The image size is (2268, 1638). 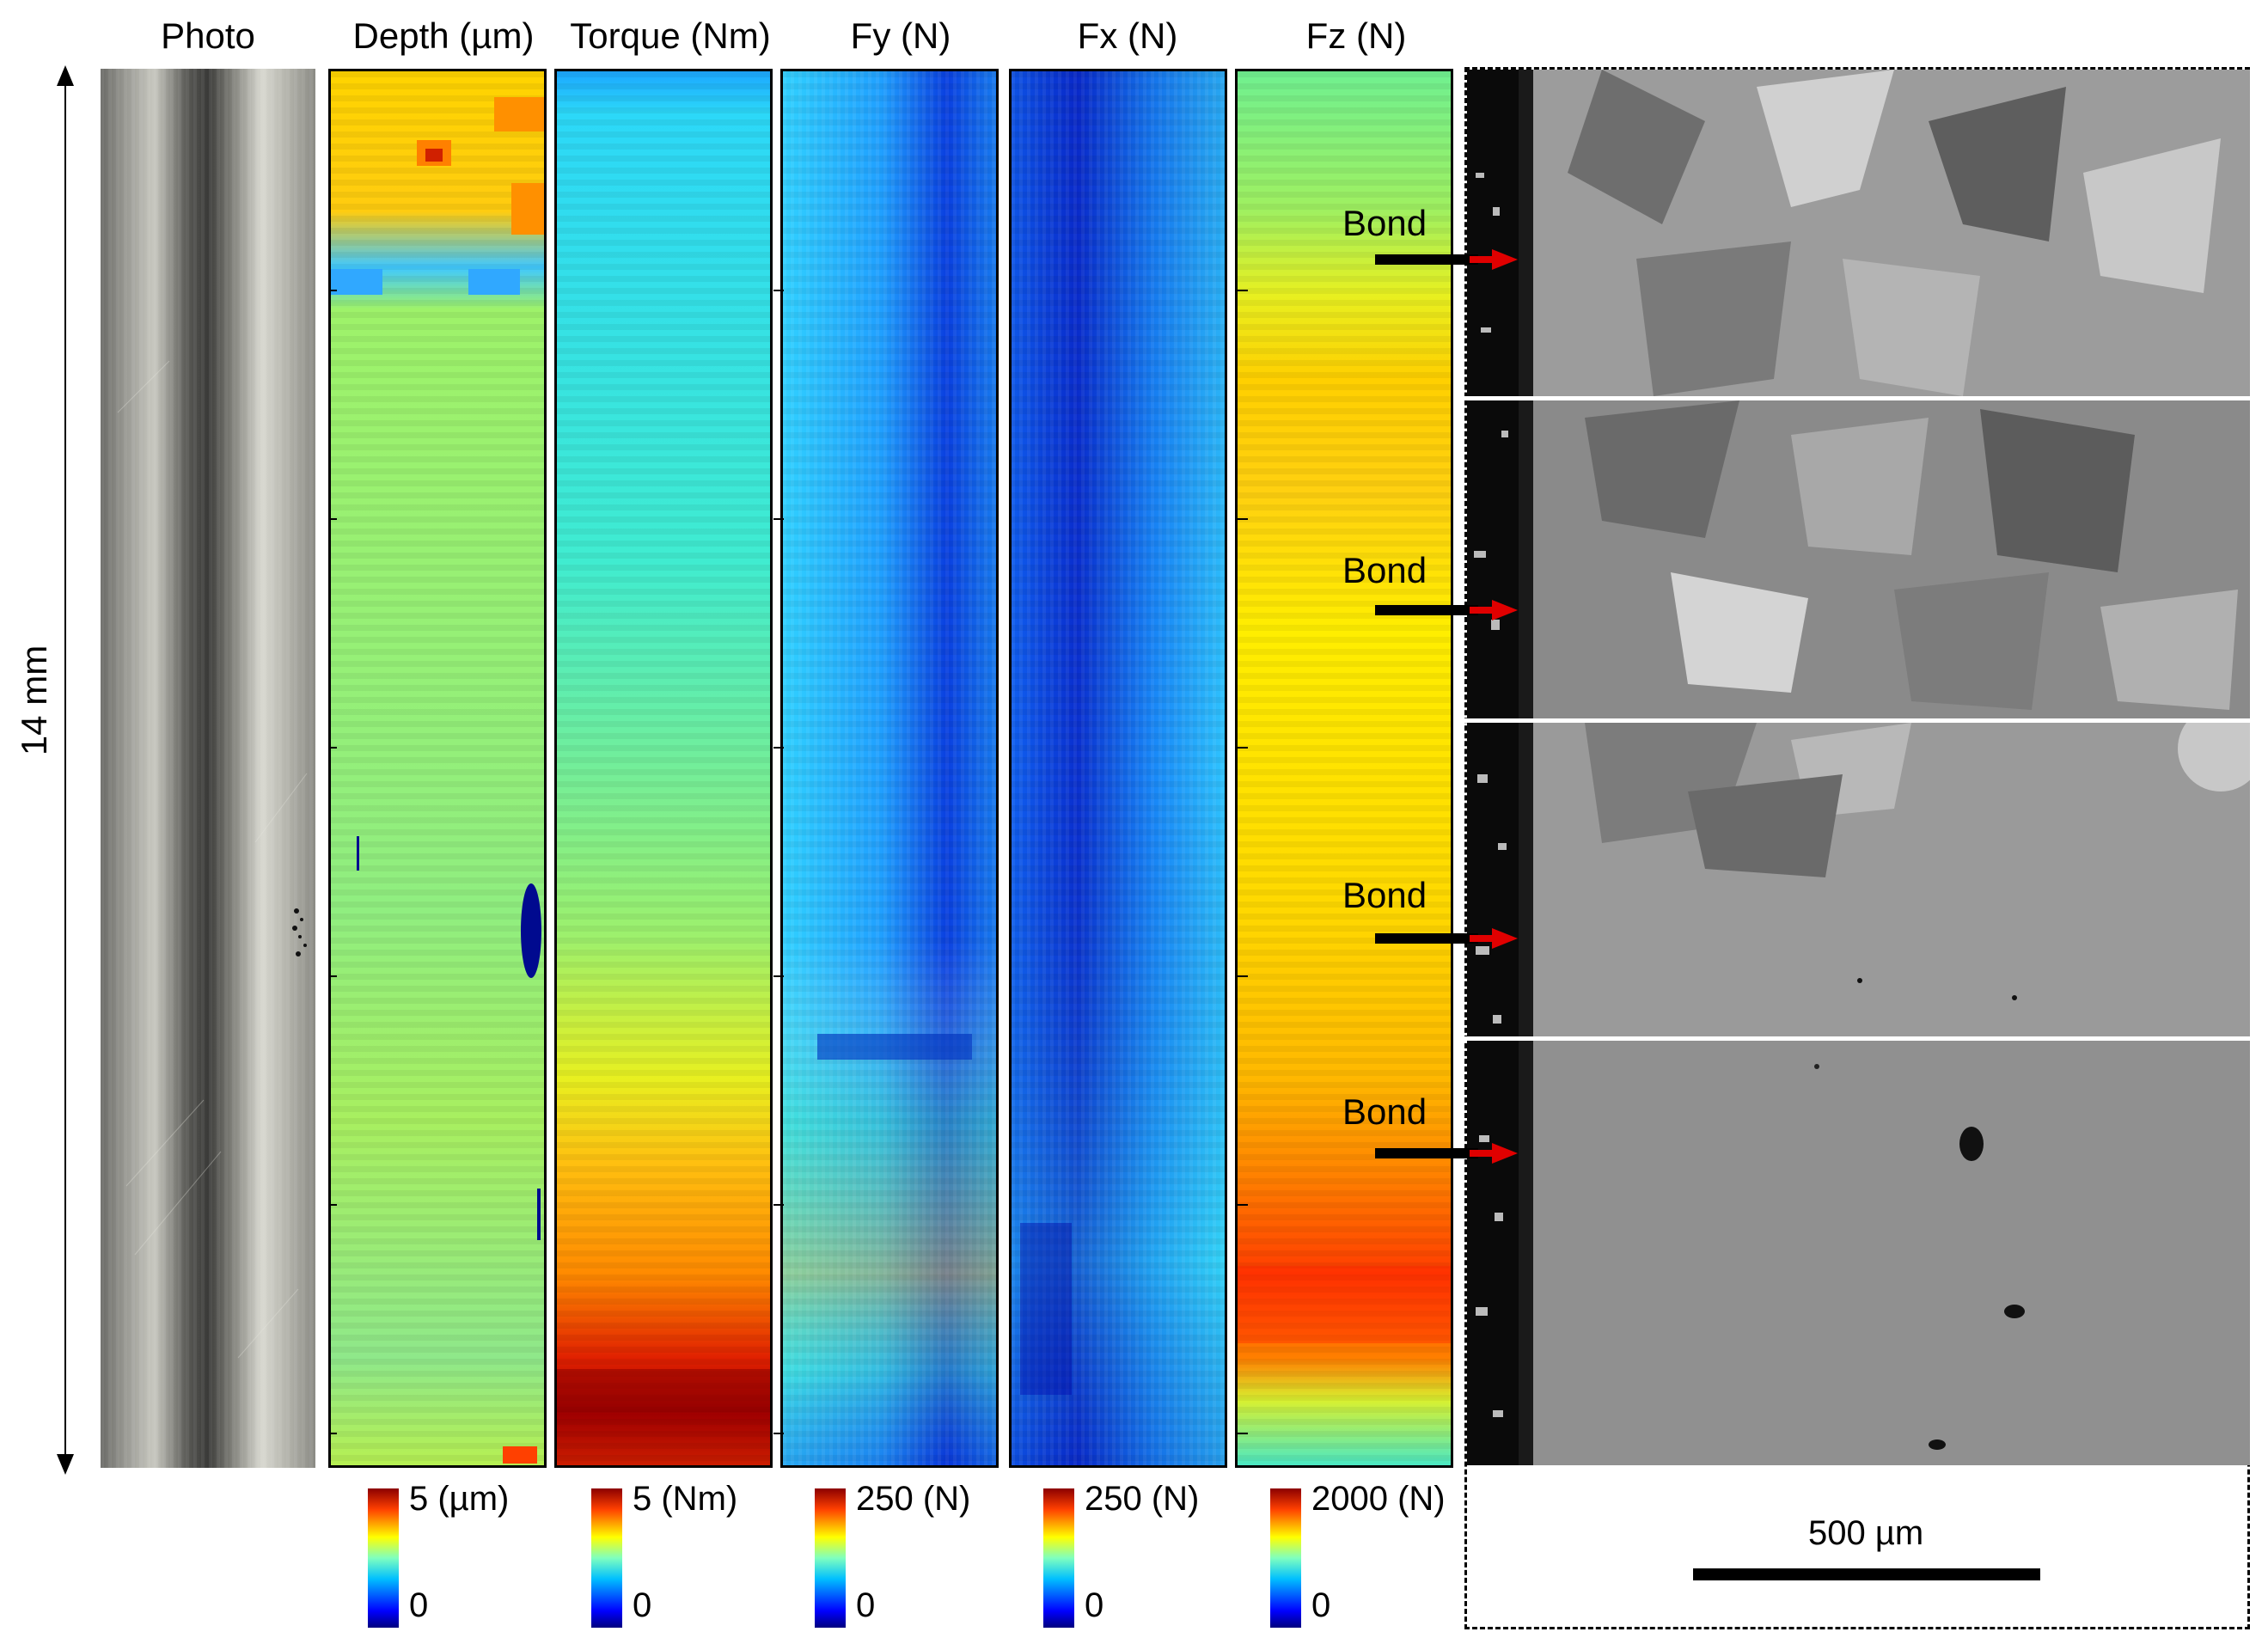 I want to click on fz-colorbar-max: 2000 (N), so click(x=1378, y=1499).